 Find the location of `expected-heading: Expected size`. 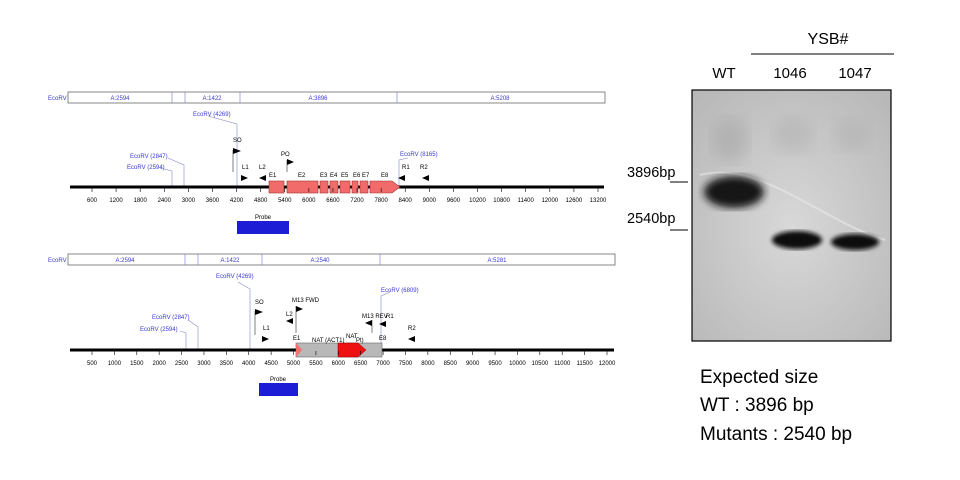

expected-heading: Expected size is located at coordinates (759, 377).